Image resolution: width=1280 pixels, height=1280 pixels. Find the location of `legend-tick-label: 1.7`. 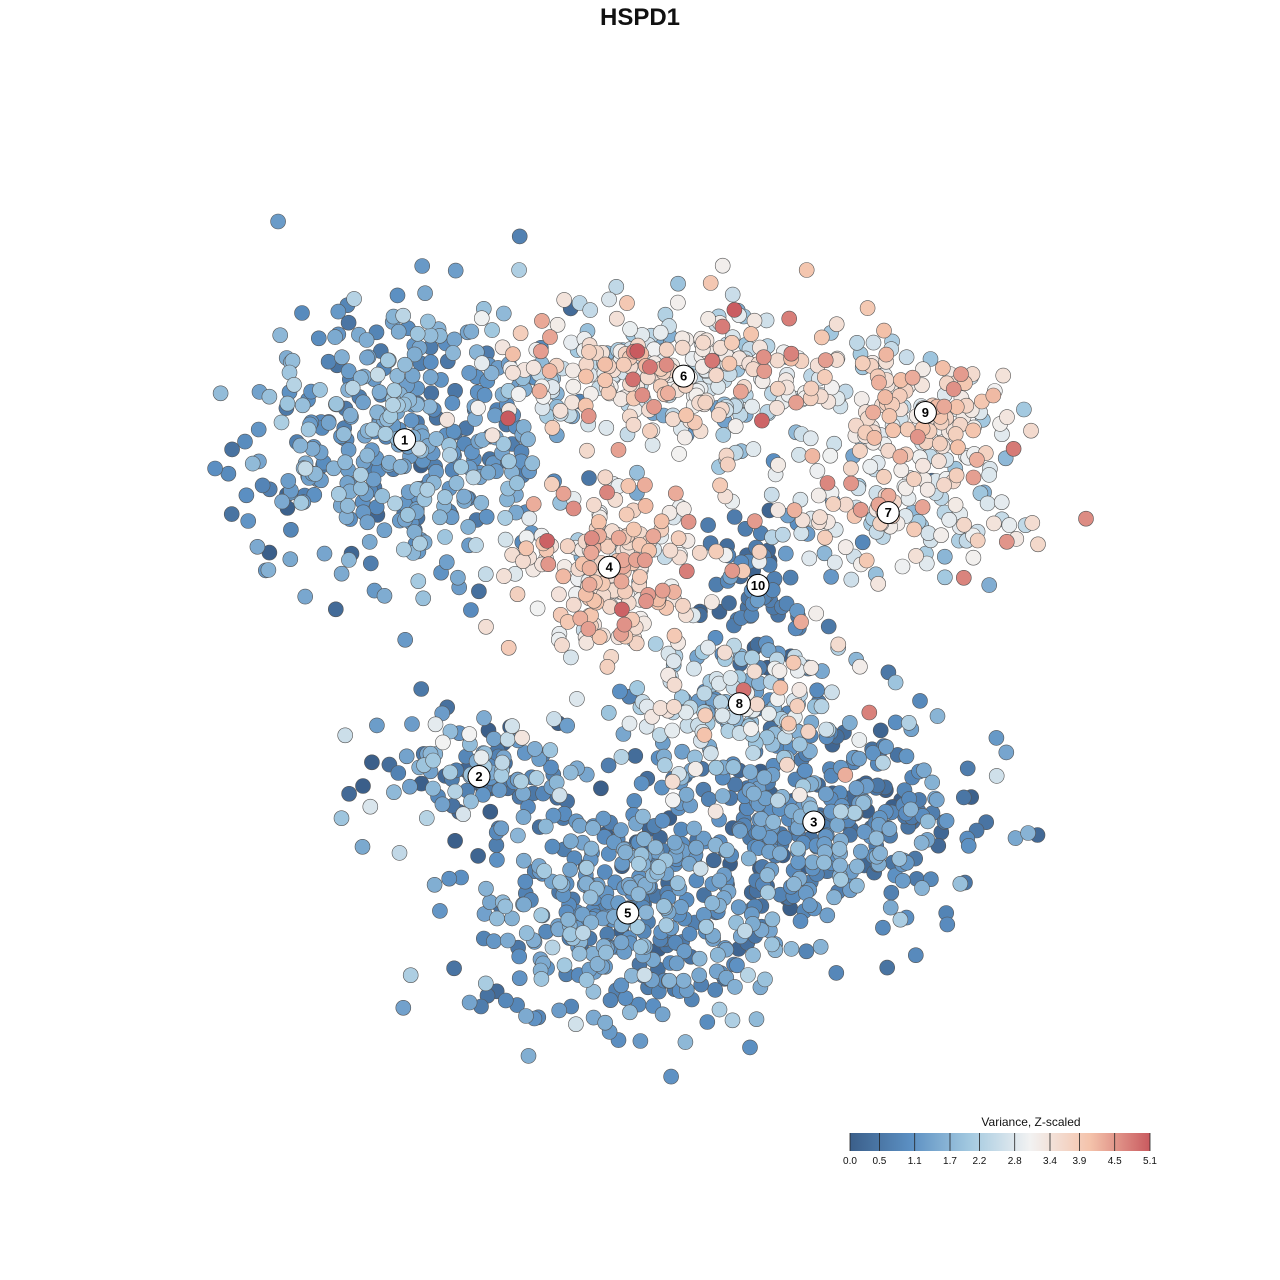

legend-tick-label: 1.7 is located at coordinates (950, 1161).